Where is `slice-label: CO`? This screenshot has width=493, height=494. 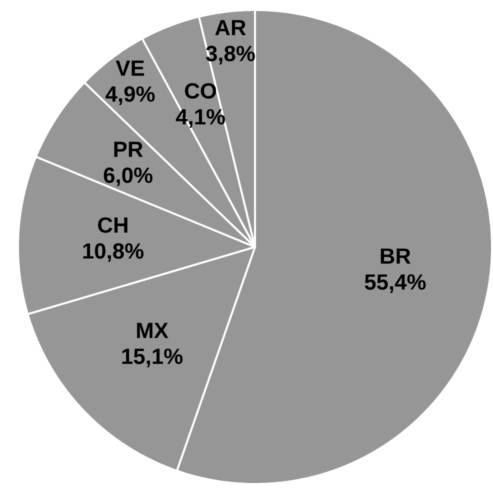 slice-label: CO is located at coordinates (200, 91).